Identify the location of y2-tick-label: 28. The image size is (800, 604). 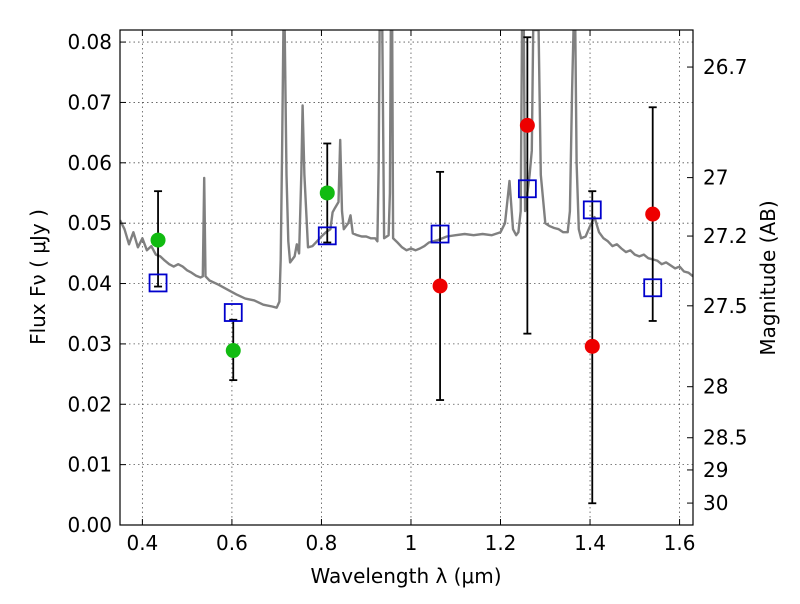
(715, 387).